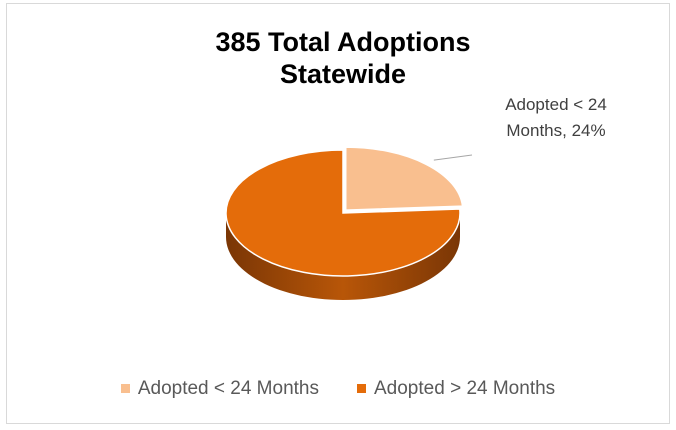 This screenshot has height=430, width=676. Describe the element at coordinates (556, 117) in the screenshot. I see `data-label: Adopted < 24 Months, 24%` at that location.